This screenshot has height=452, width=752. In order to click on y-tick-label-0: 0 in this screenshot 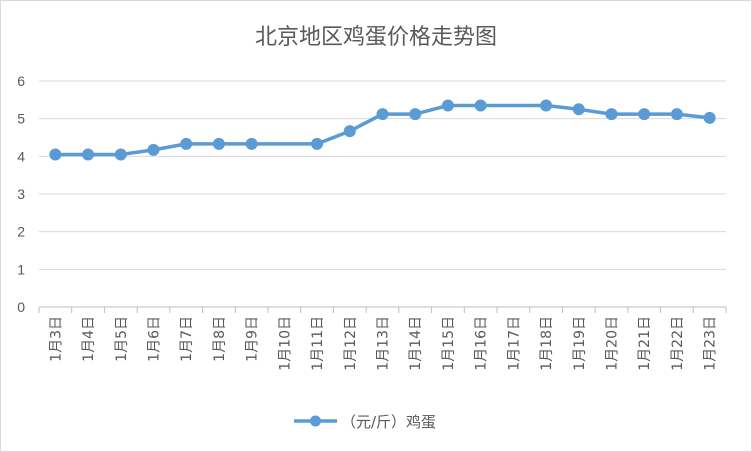, I will do `click(21, 307)`.